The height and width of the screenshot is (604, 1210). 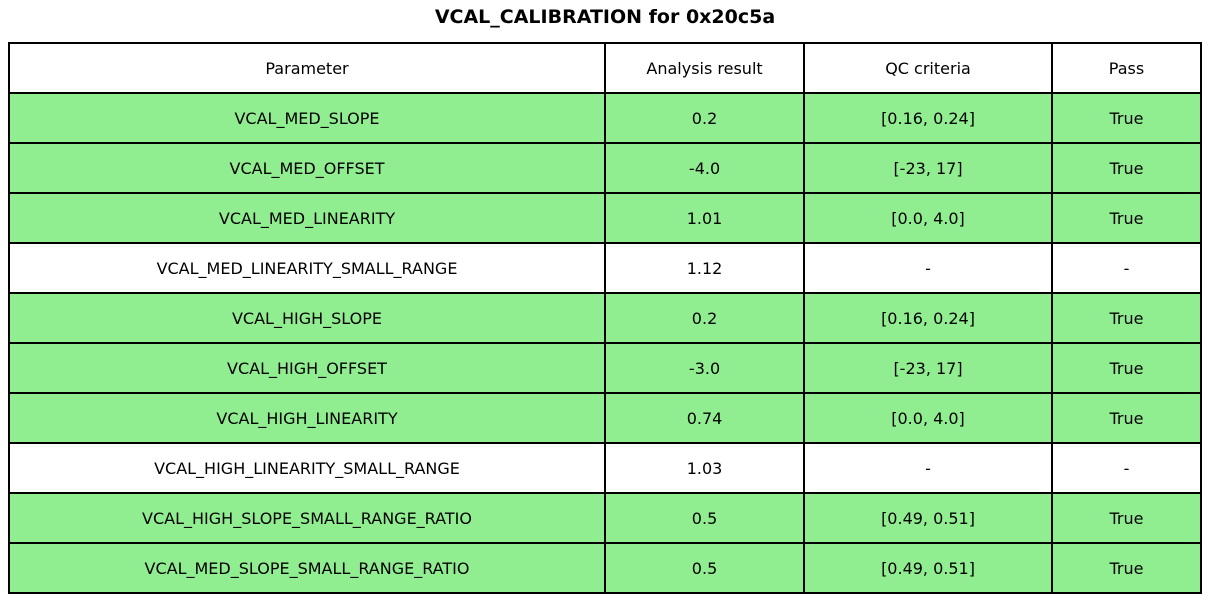 I want to click on table-row: VCAL_MED_SLOPE 0.2 [0.16, 0.24] True, so click(x=605, y=118).